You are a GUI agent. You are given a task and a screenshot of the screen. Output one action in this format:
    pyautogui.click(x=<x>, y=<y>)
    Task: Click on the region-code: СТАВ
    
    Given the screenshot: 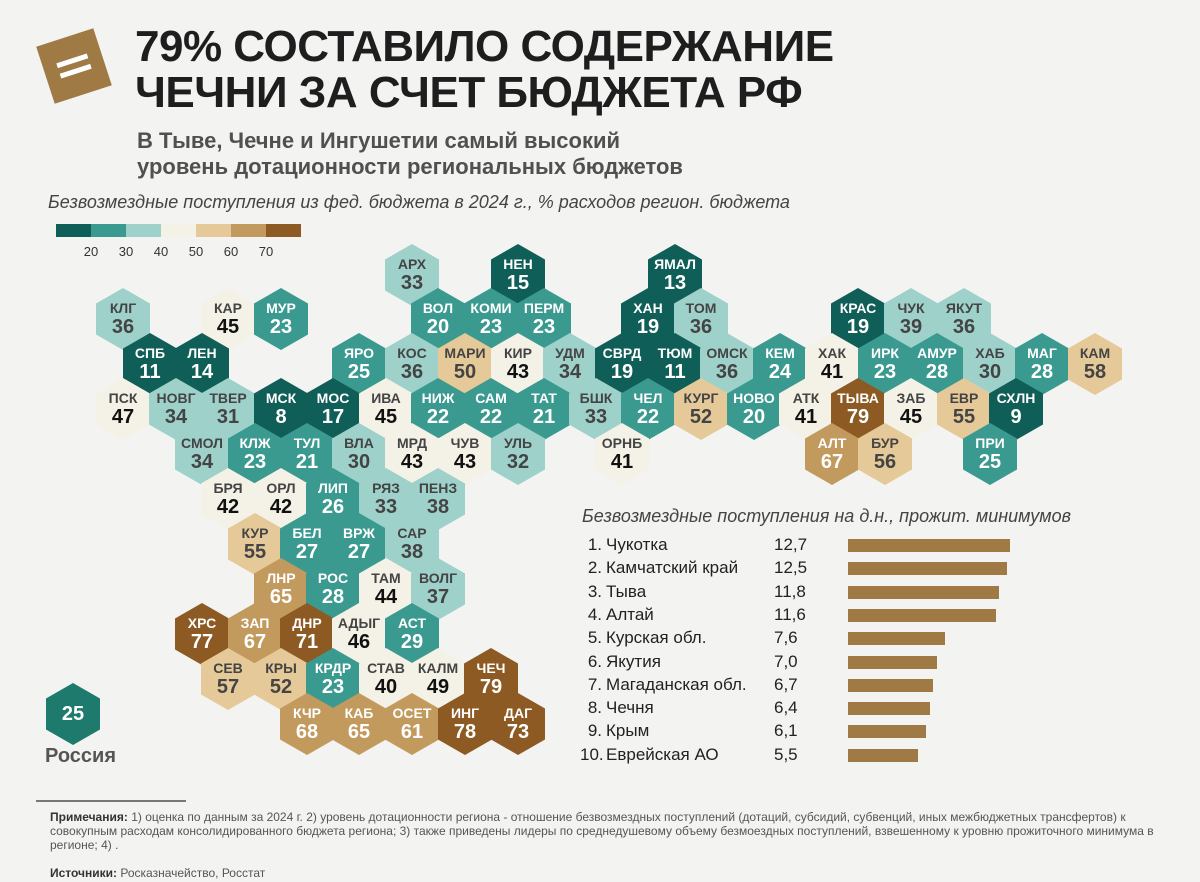 What is the action you would take?
    pyautogui.click(x=386, y=668)
    